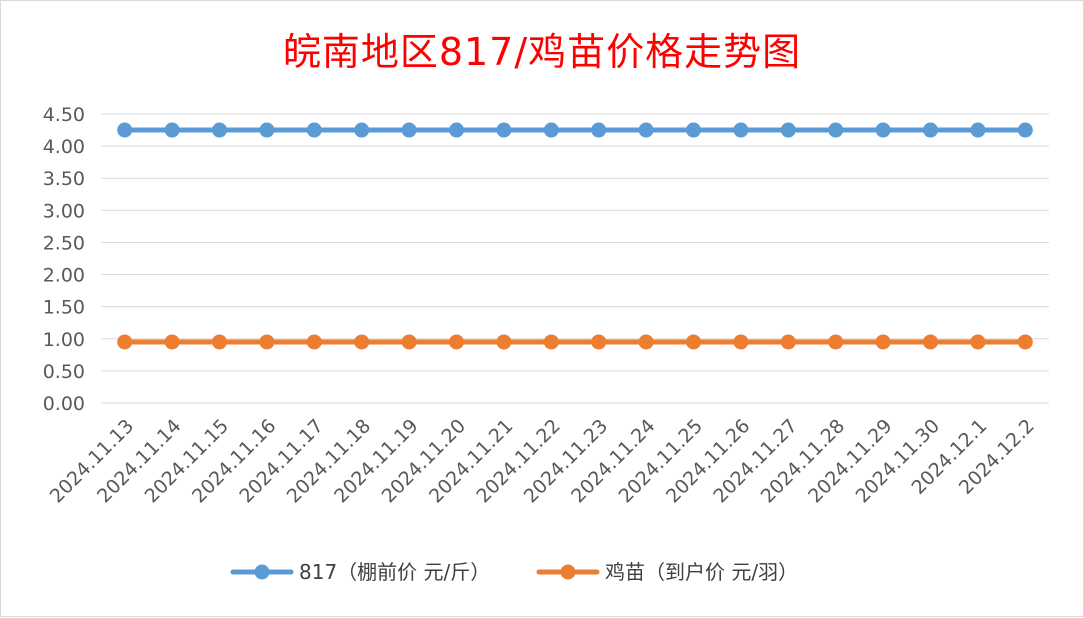  I want to click on y-tick-label: 2.00, so click(64, 276).